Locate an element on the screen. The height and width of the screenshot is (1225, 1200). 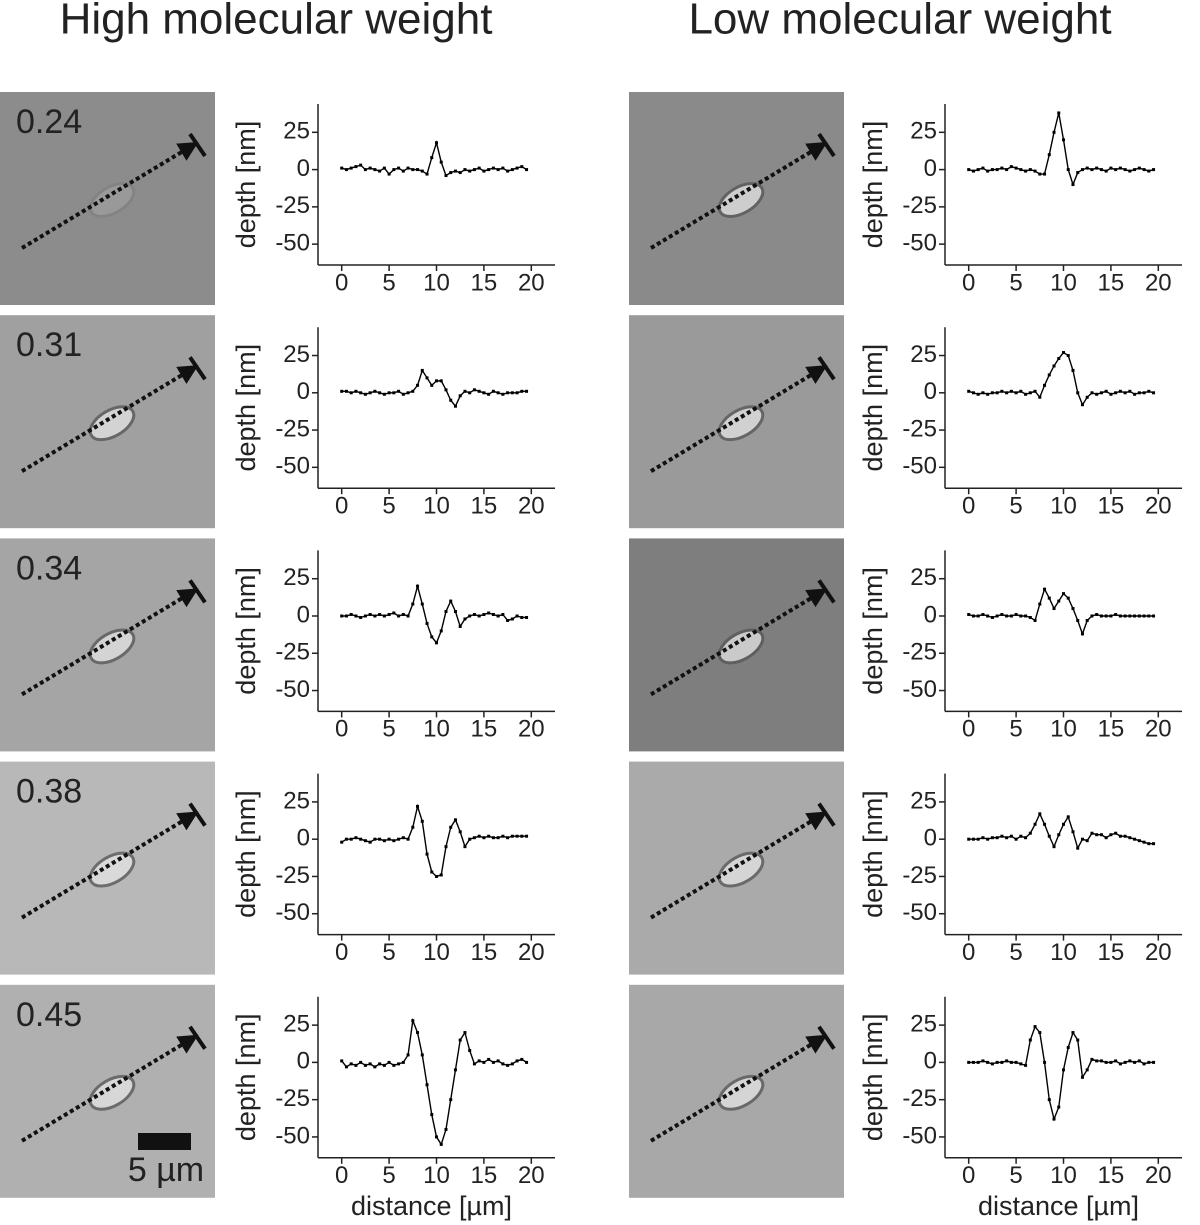
micrograph: 0.45 is located at coordinates (107, 1091).